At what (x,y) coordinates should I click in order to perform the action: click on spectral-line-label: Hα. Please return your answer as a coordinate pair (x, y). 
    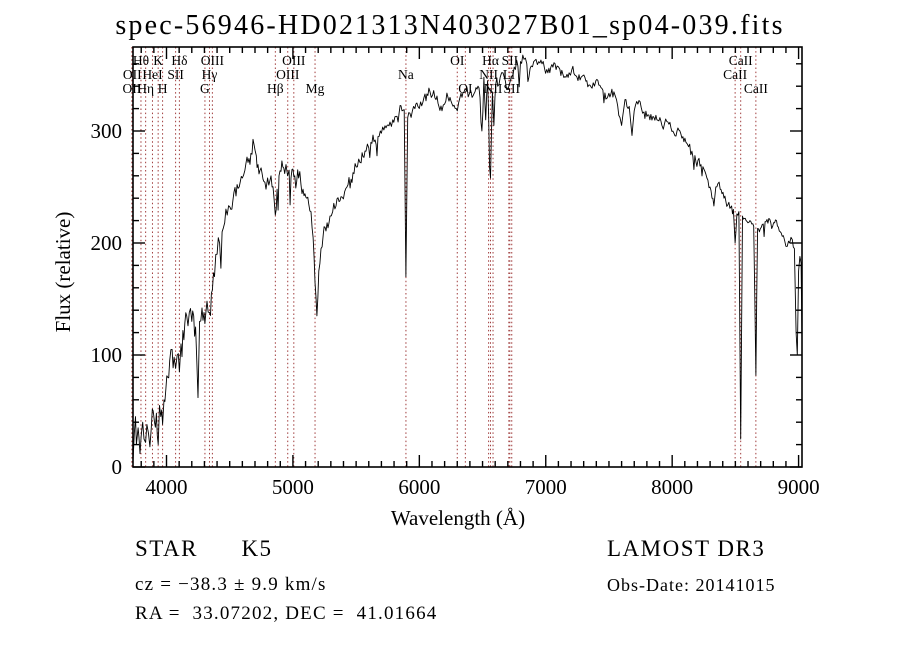
    Looking at the image, I should click on (490, 60).